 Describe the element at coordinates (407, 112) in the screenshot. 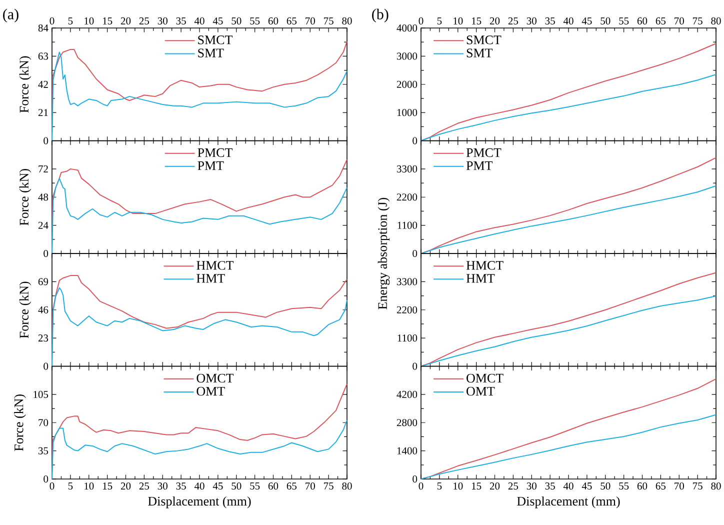

I see `y-tick-label: 1000` at that location.